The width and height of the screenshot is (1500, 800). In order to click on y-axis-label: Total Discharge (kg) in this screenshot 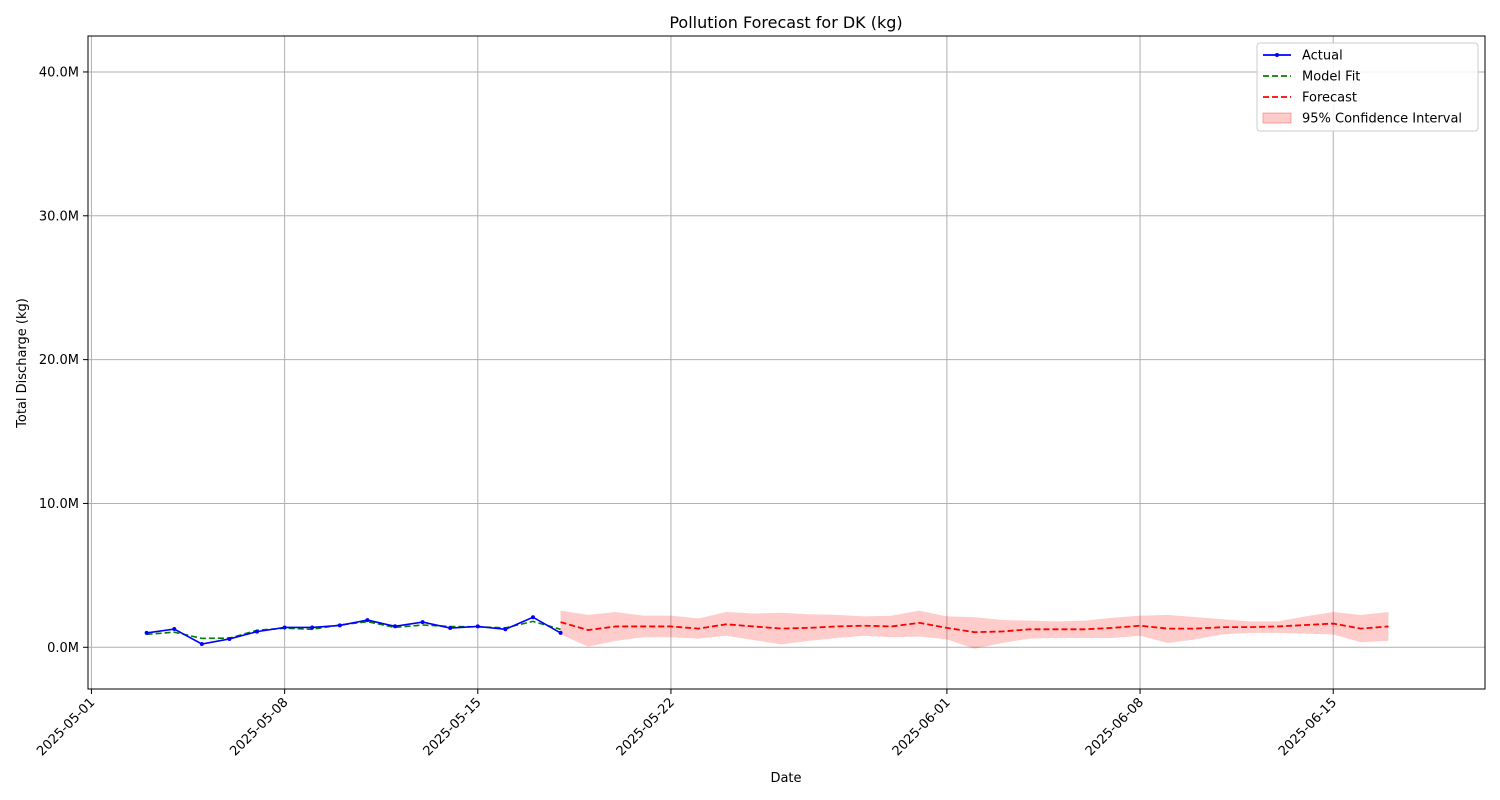, I will do `click(22, 363)`.